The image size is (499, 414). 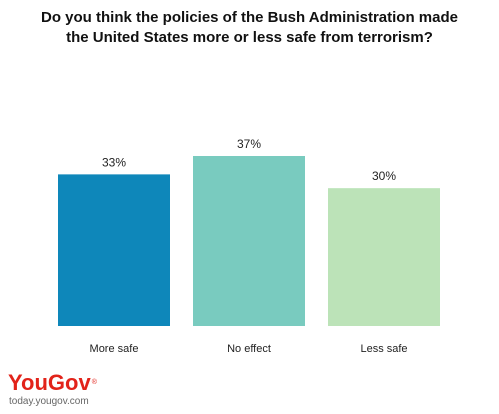 I want to click on category-label: No effect, so click(x=249, y=349).